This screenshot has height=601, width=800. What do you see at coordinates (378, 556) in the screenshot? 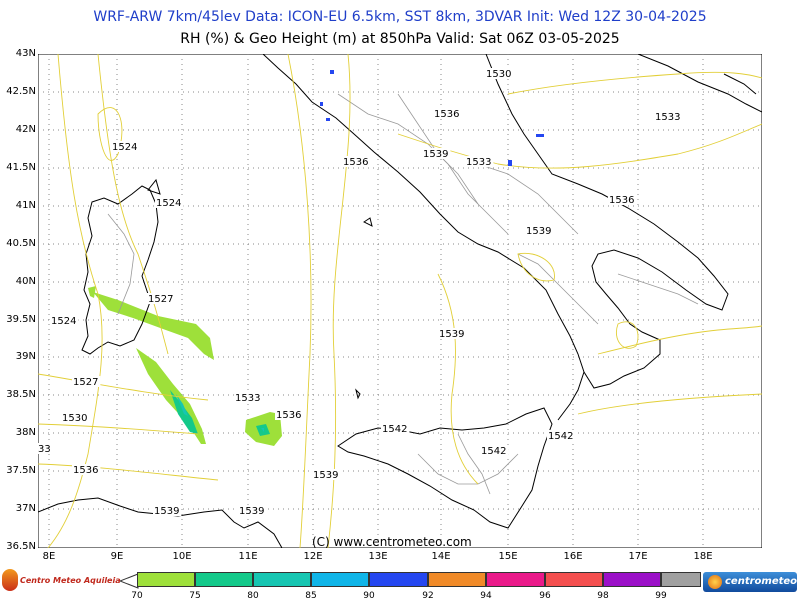
I see `lon-label: 13E` at bounding box center [378, 556].